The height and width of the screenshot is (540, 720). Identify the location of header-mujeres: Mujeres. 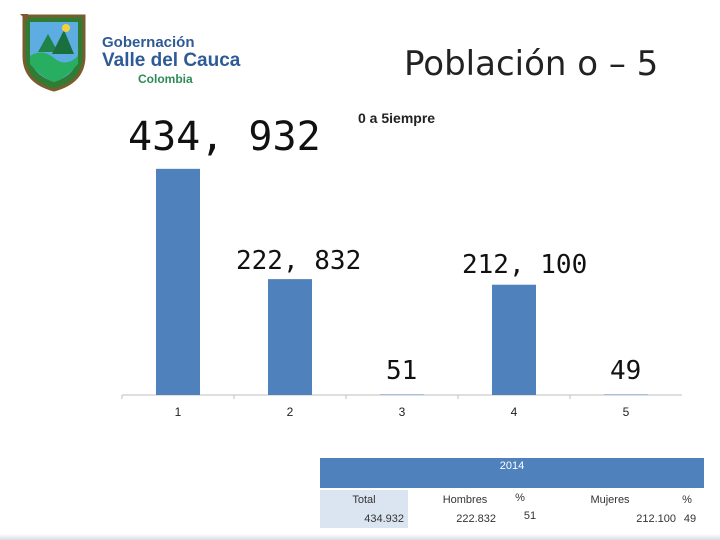
(610, 500).